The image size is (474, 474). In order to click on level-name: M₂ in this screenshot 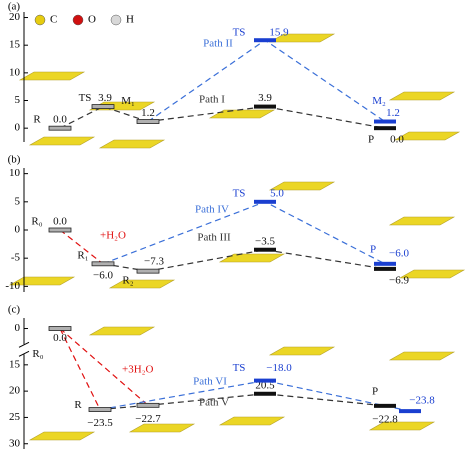, I will do `click(379, 101)`.